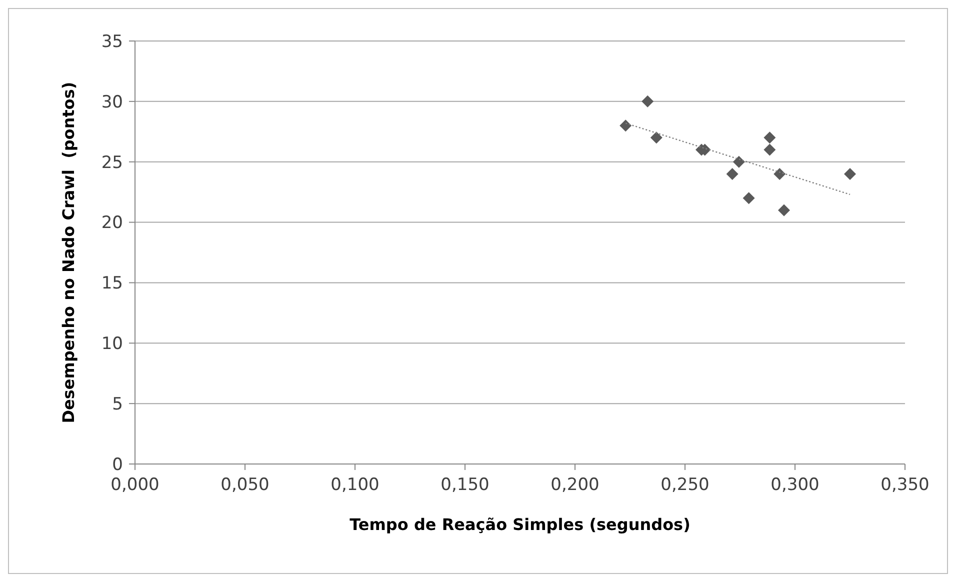 This screenshot has width=957, height=583. Describe the element at coordinates (520, 524) in the screenshot. I see `x-axis-title: Tempo de Reação Simples (segundos)` at that location.